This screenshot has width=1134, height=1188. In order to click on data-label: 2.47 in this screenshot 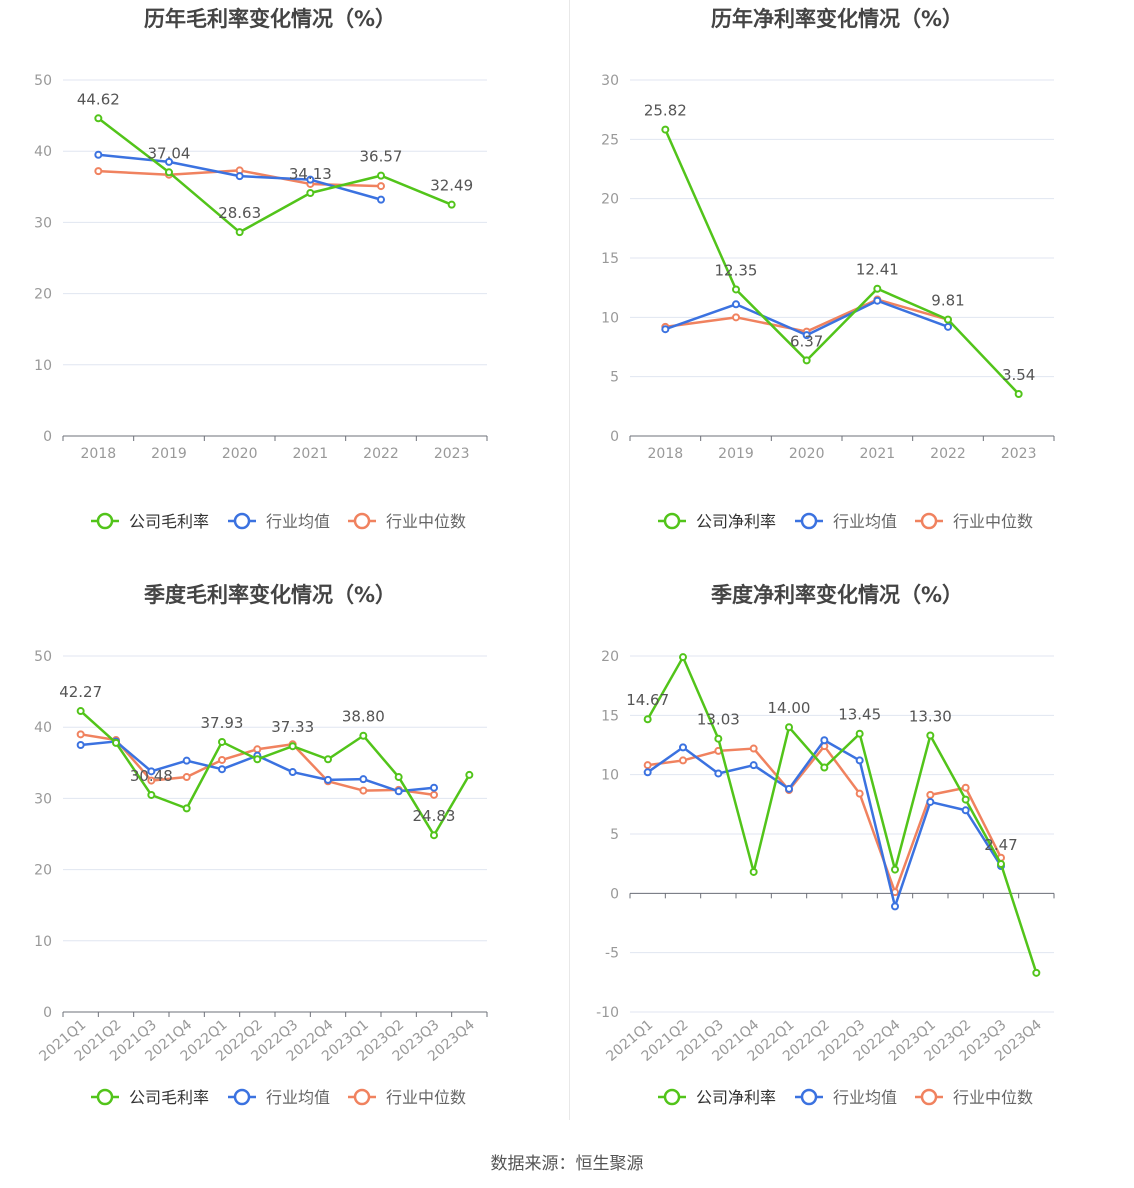, I will do `click(1000, 845)`.